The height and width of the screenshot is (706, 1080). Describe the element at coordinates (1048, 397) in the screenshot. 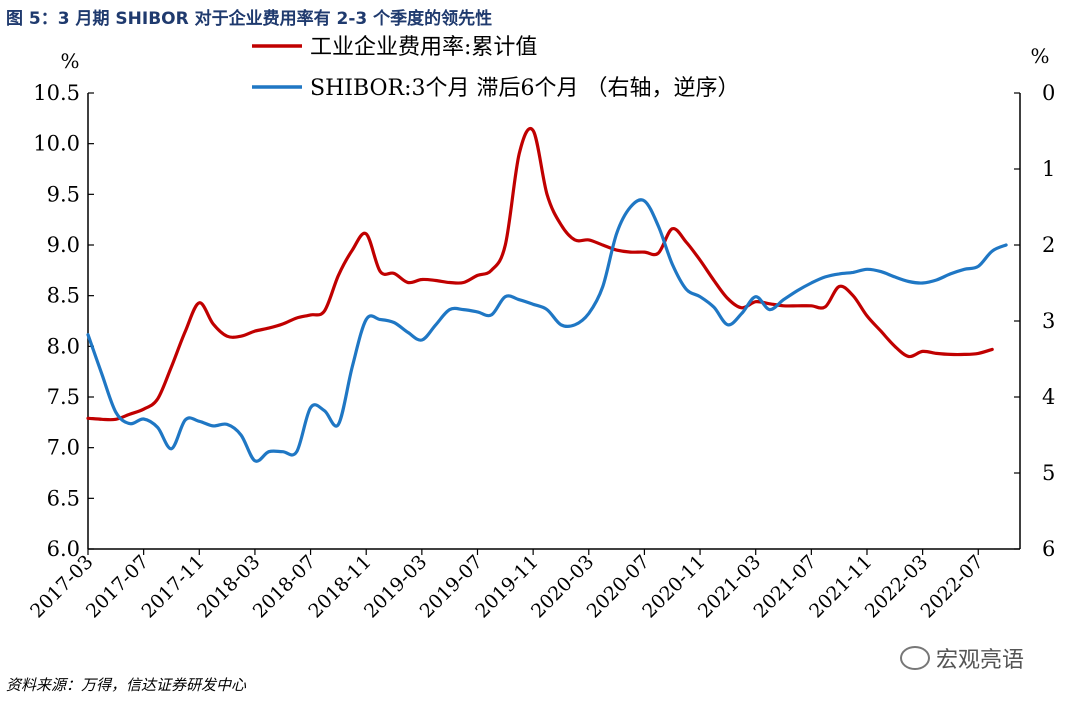

I see `right-tick-label: 4` at that location.